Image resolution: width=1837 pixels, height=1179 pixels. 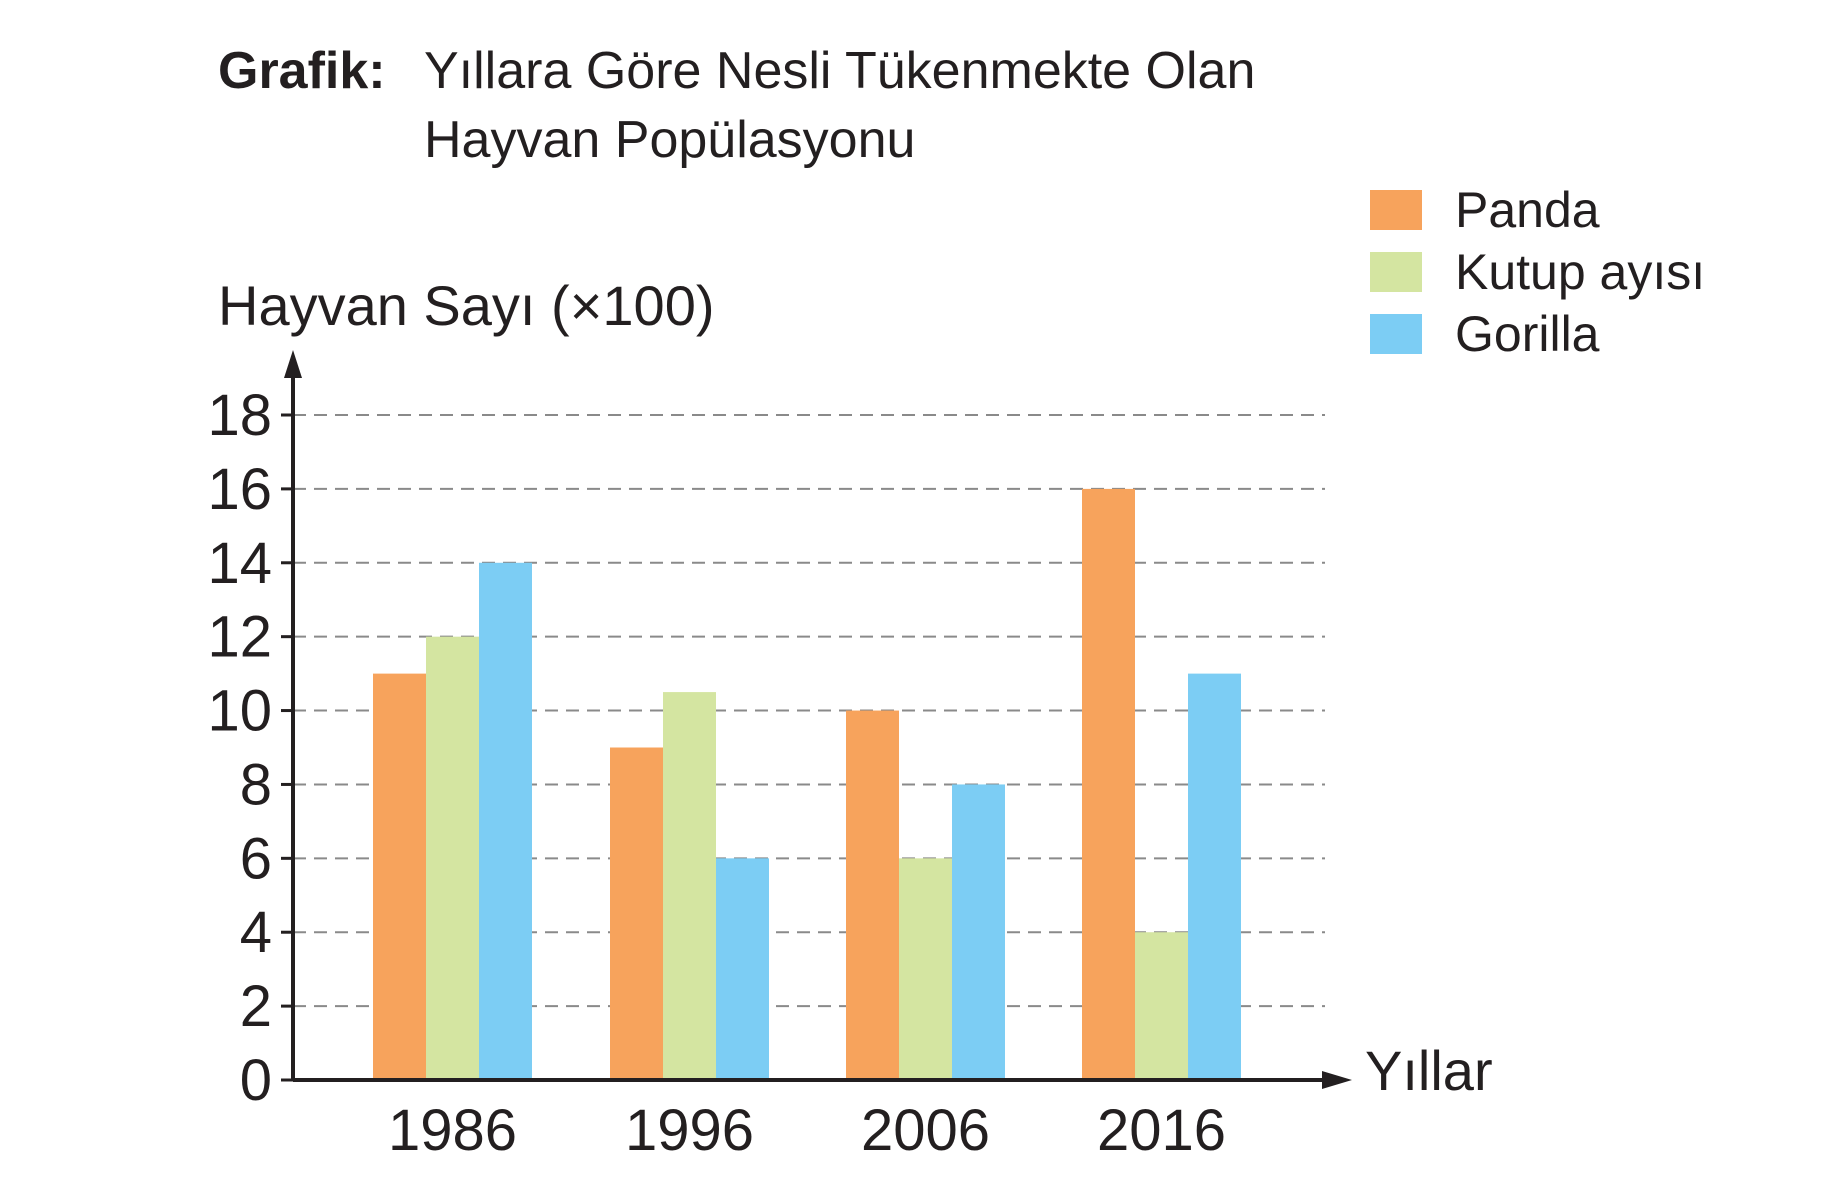 What do you see at coordinates (1580, 272) in the screenshot?
I see `legend-label-kutup-ayısı: Kutup ayısı` at bounding box center [1580, 272].